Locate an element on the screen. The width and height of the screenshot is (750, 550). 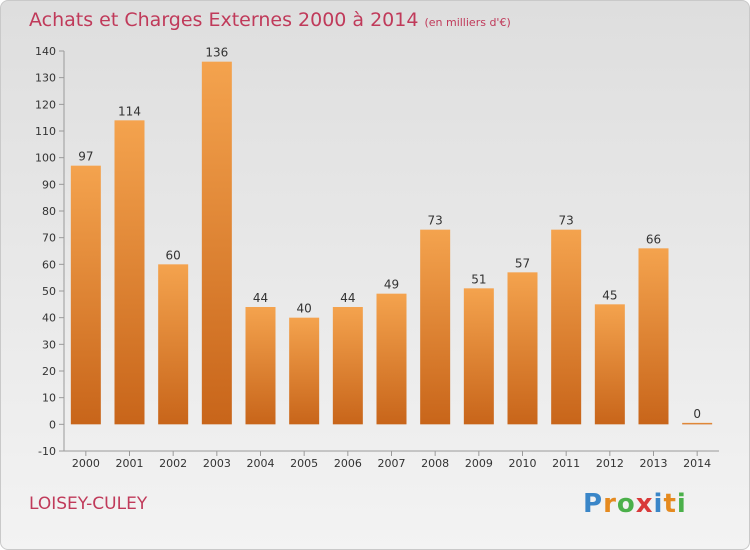
data-label-2011: 73 is located at coordinates (566, 221).